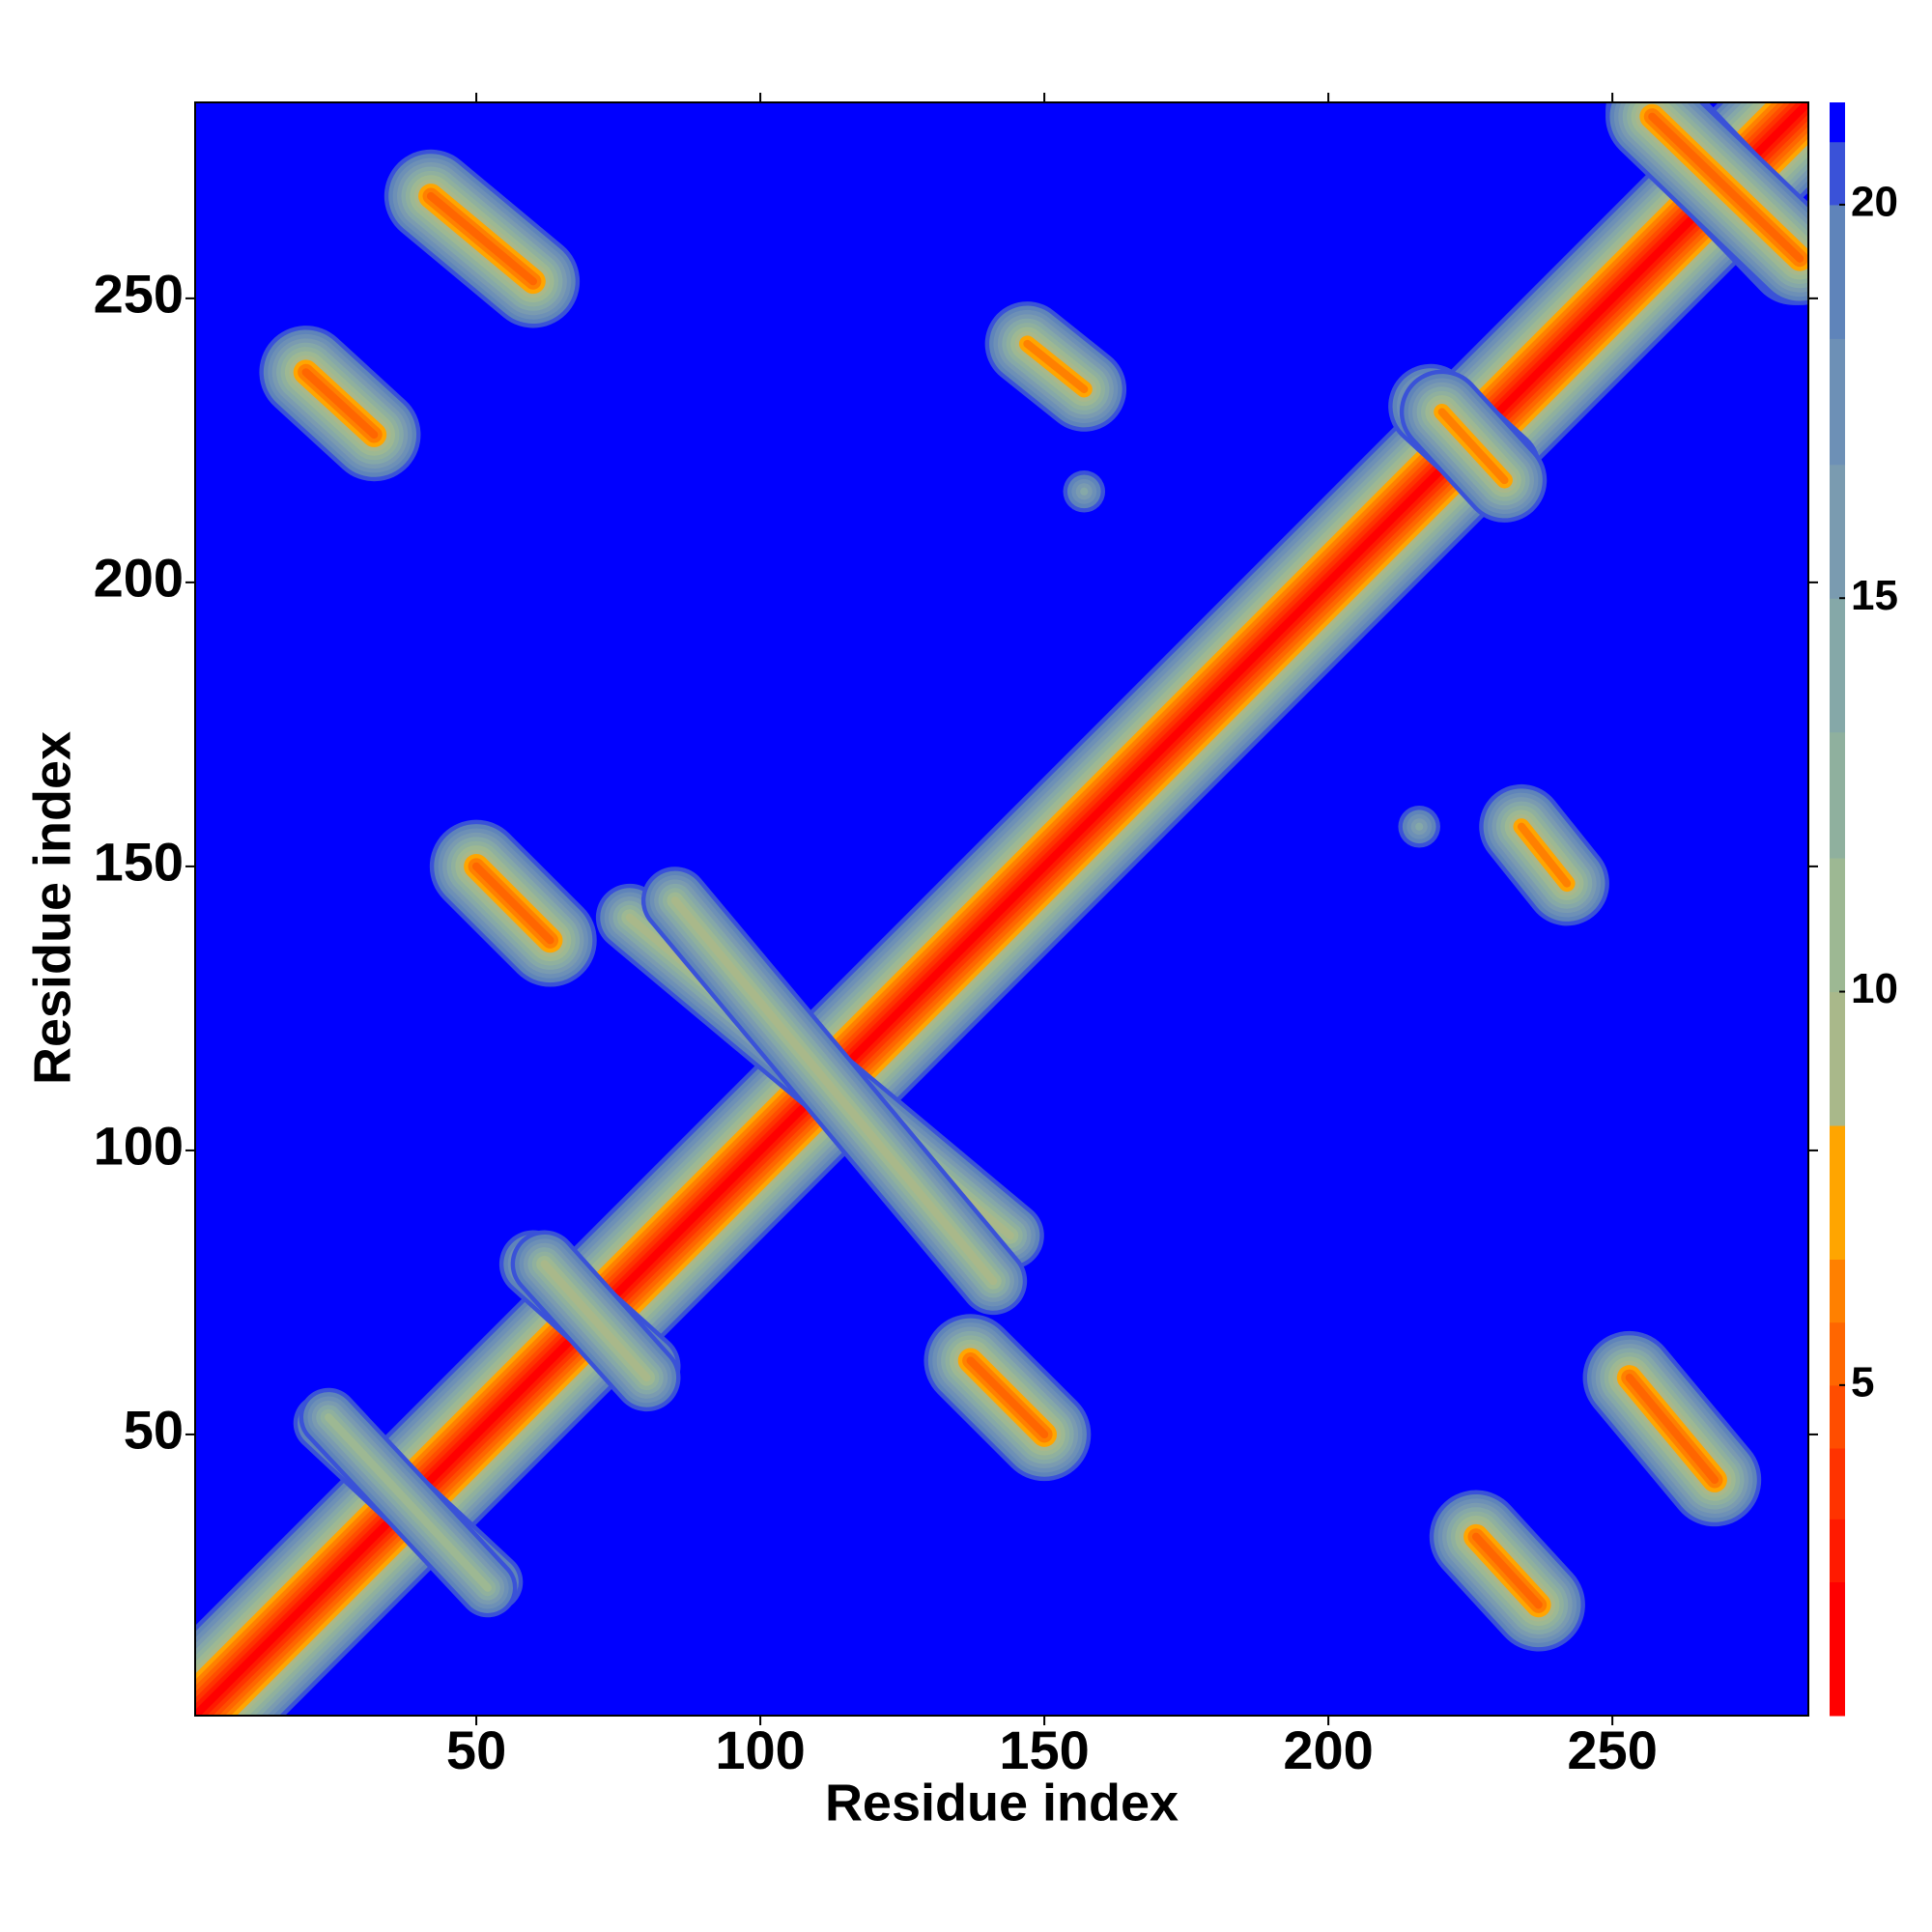 This screenshot has width=1932, height=1932. Describe the element at coordinates (1874, 202) in the screenshot. I see `colorbar-tick-label: 20` at that location.